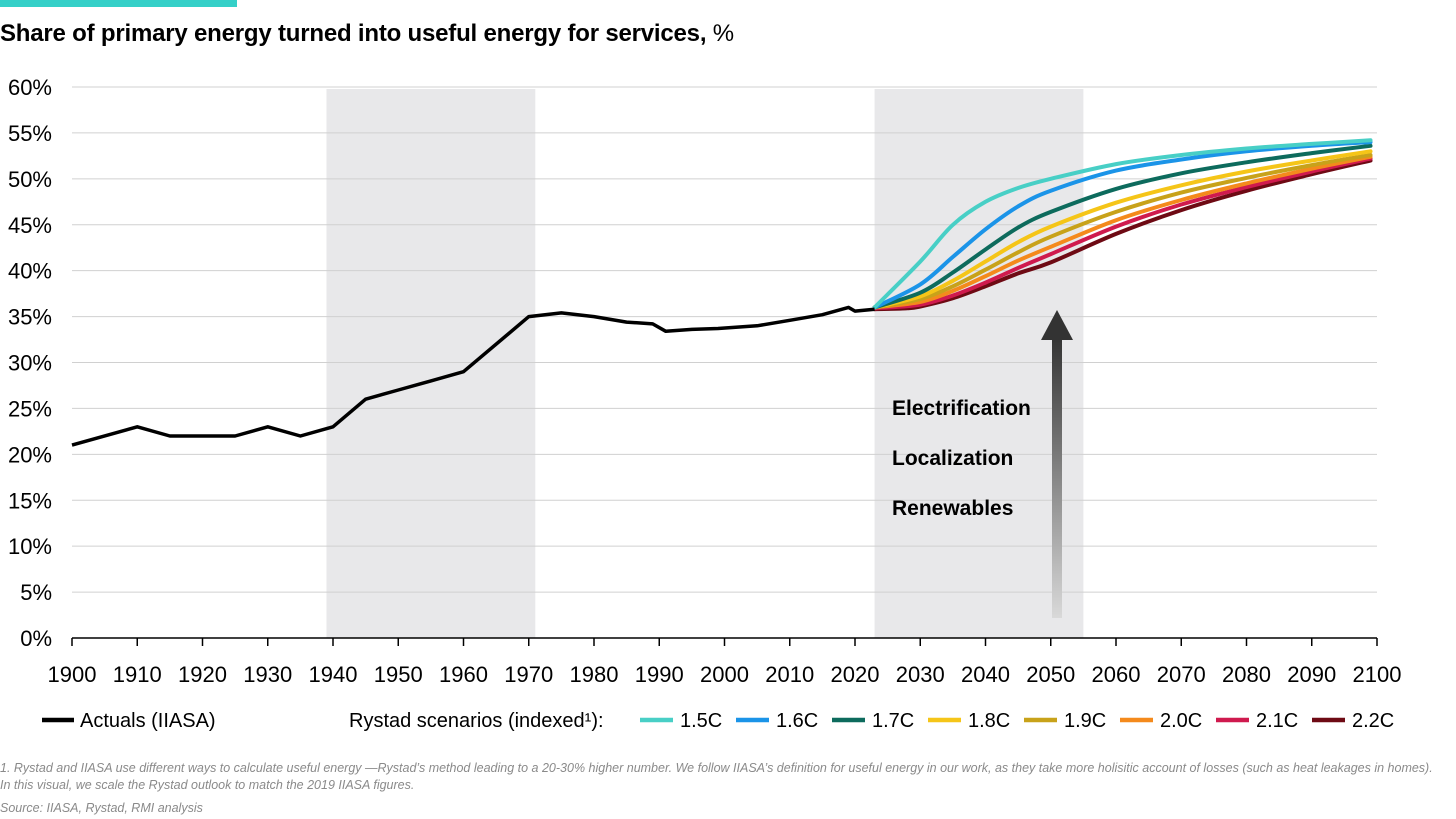 Image resolution: width=1456 pixels, height=819 pixels. I want to click on legend-label-1.5C: 1.5C, so click(701, 721).